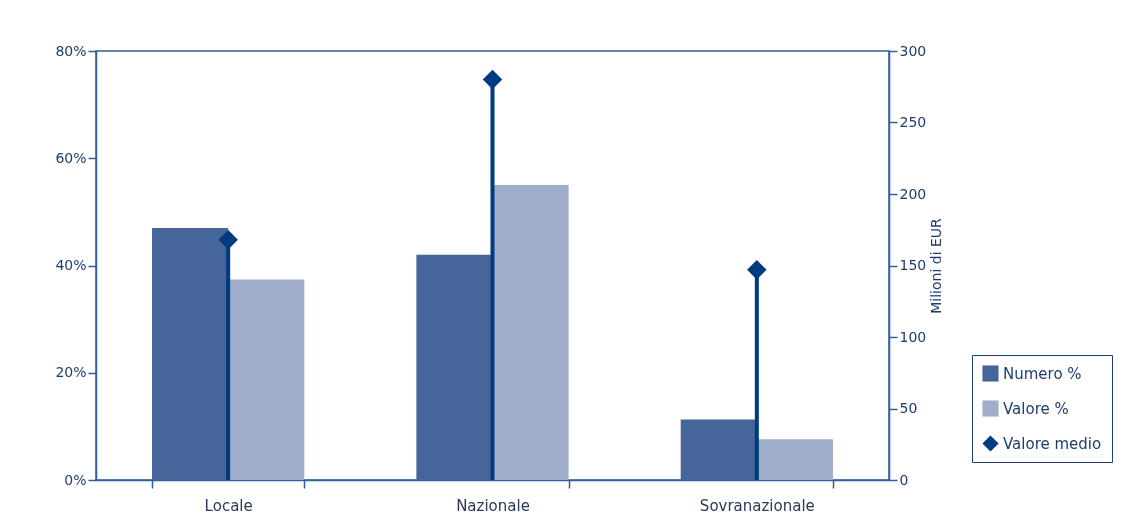  Describe the element at coordinates (757, 505) in the screenshot. I see `x-tick-label: Sovranazionale` at that location.